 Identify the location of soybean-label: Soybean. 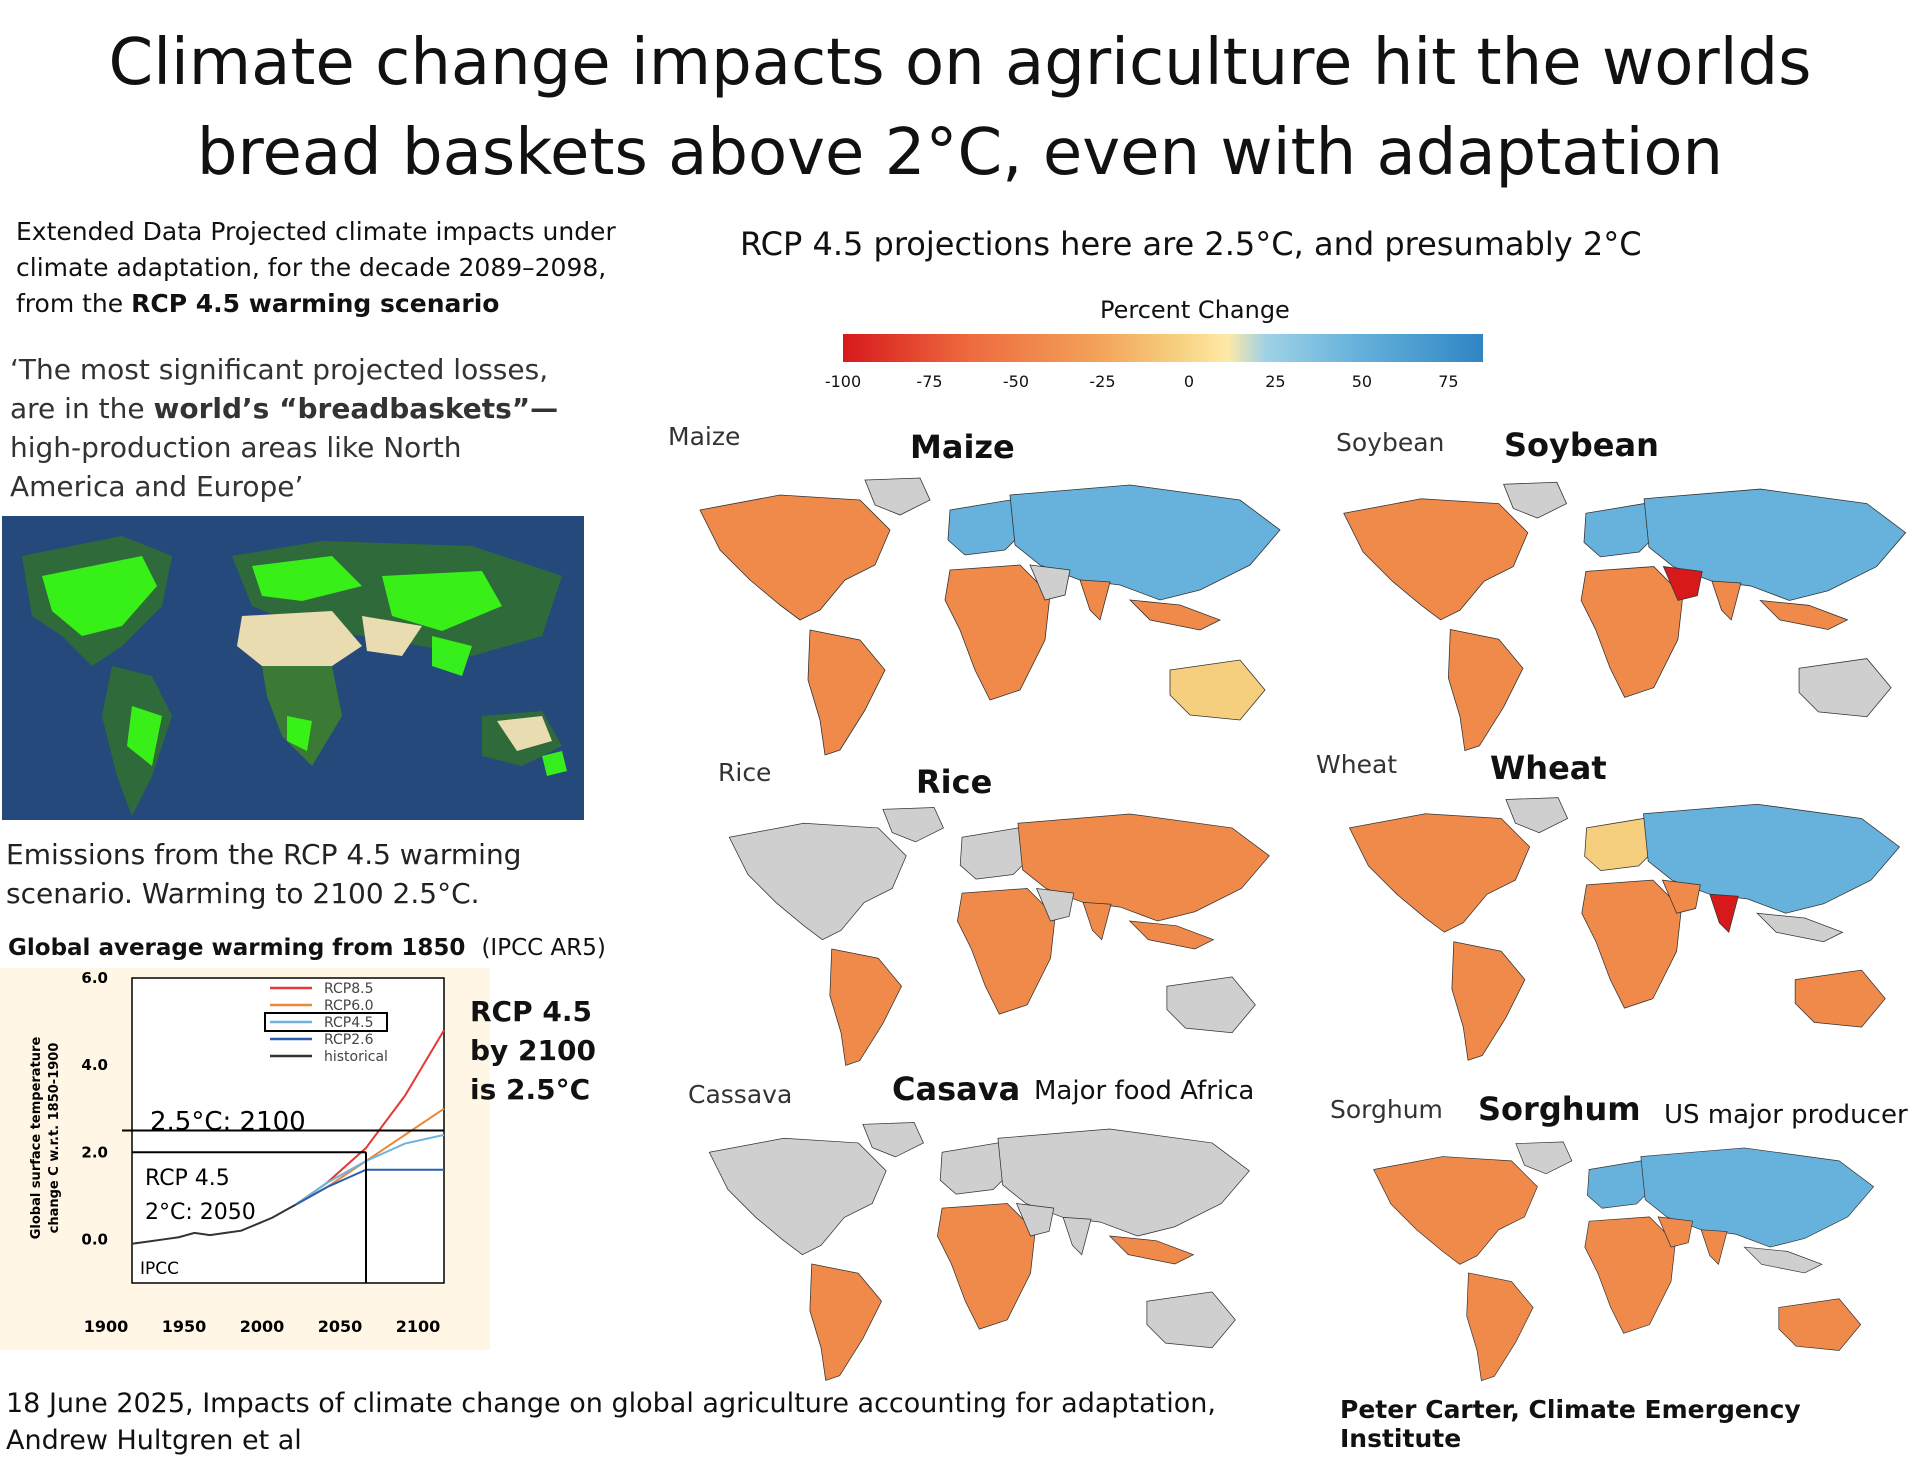
(1581, 445).